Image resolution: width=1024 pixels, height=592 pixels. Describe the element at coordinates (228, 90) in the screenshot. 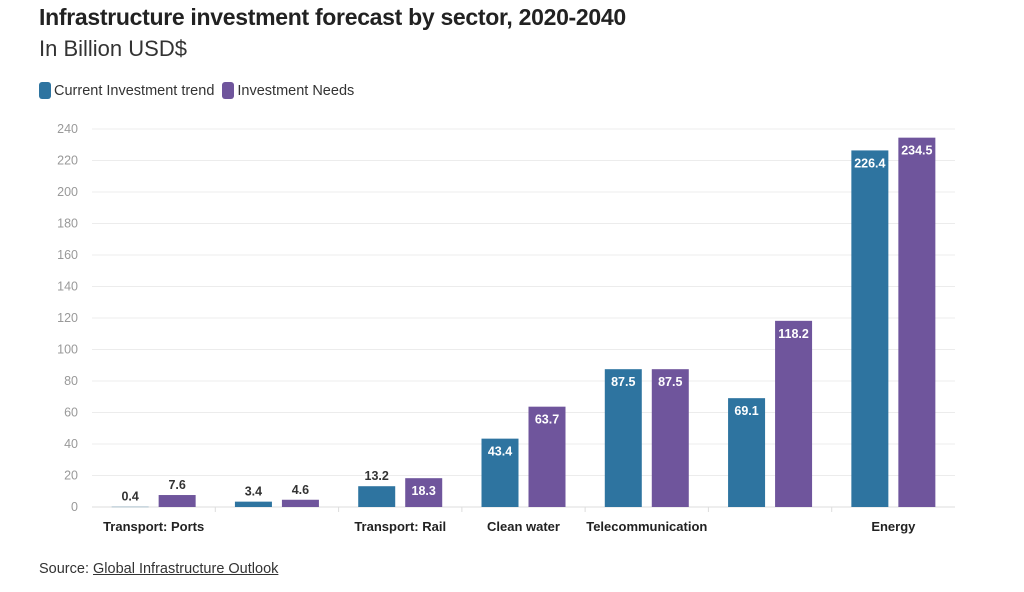

I see `legend-swatch-needs` at that location.